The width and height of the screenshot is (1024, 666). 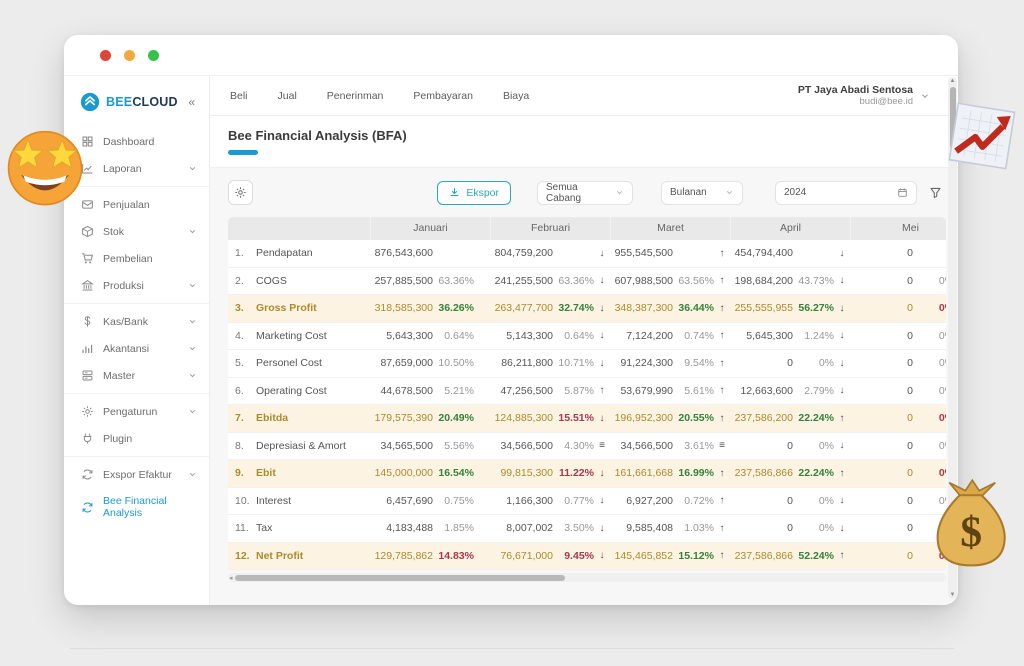 I want to click on sidebar-item-label: Pembelian, so click(x=128, y=258).